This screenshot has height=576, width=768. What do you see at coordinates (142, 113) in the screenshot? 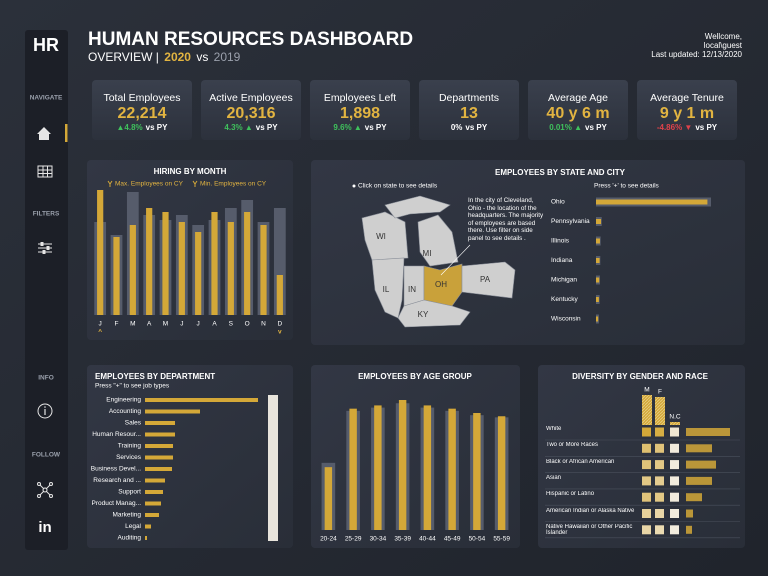
I see `kpi-value: 22,214` at bounding box center [142, 113].